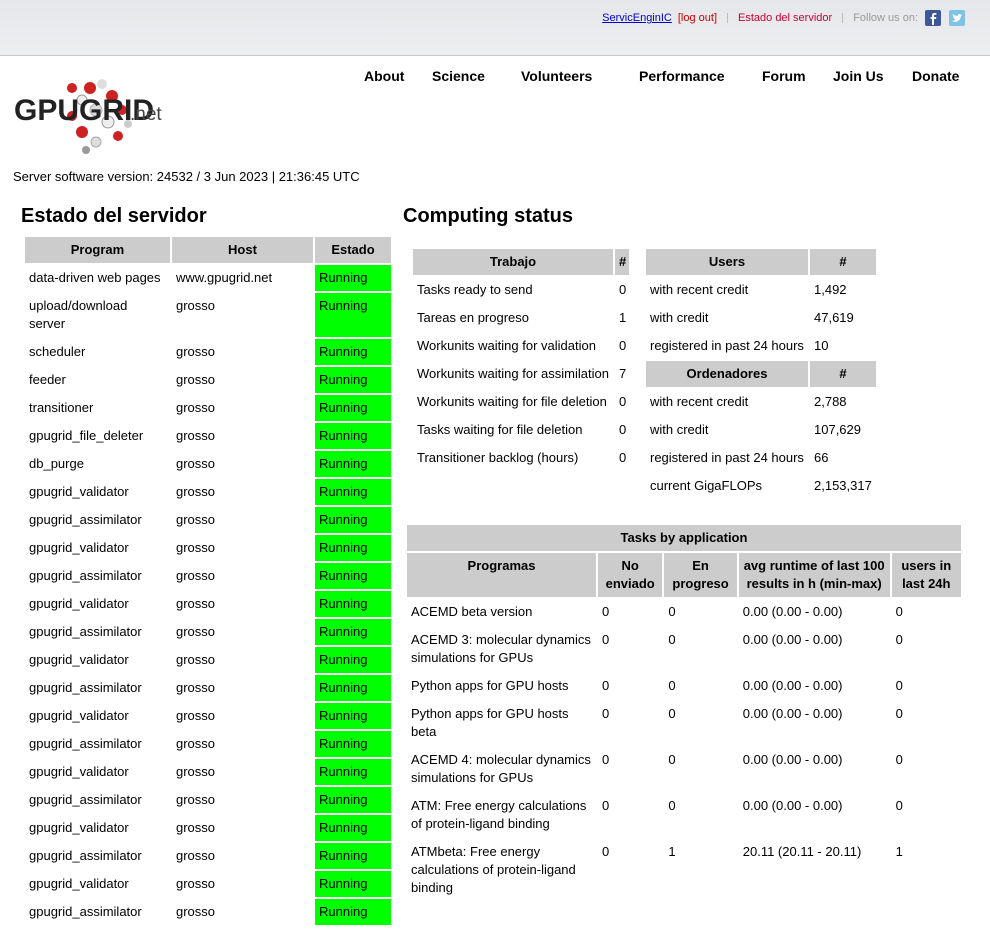 This screenshot has width=990, height=932. Describe the element at coordinates (858, 76) in the screenshot. I see `nav-link: Join Us` at that location.